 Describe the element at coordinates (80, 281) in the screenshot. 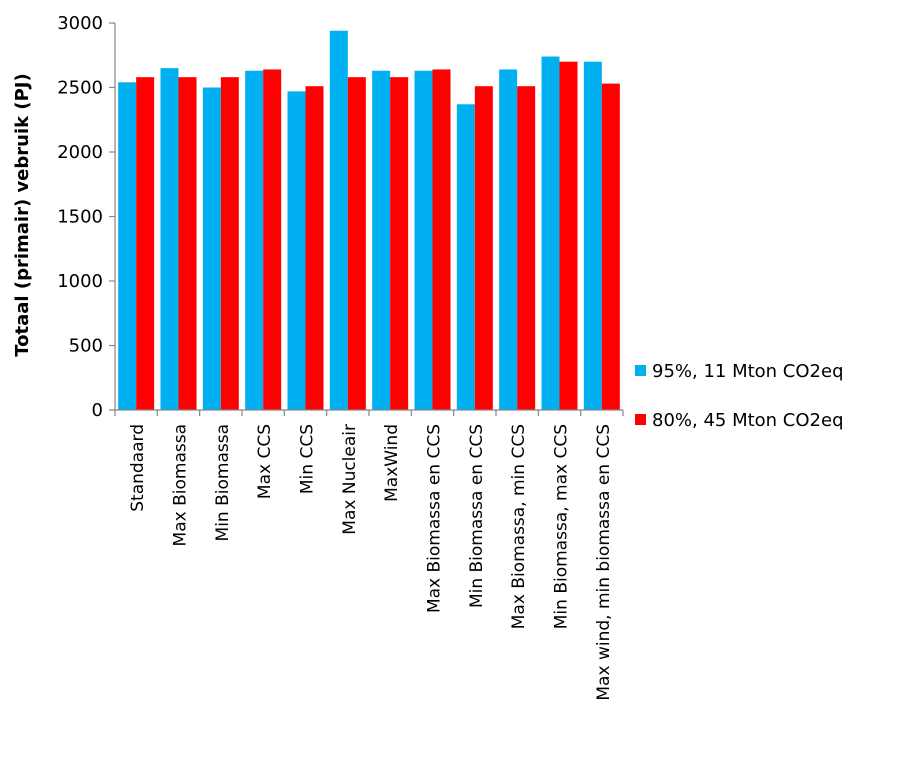

I see `y-tick-label: 1000` at that location.